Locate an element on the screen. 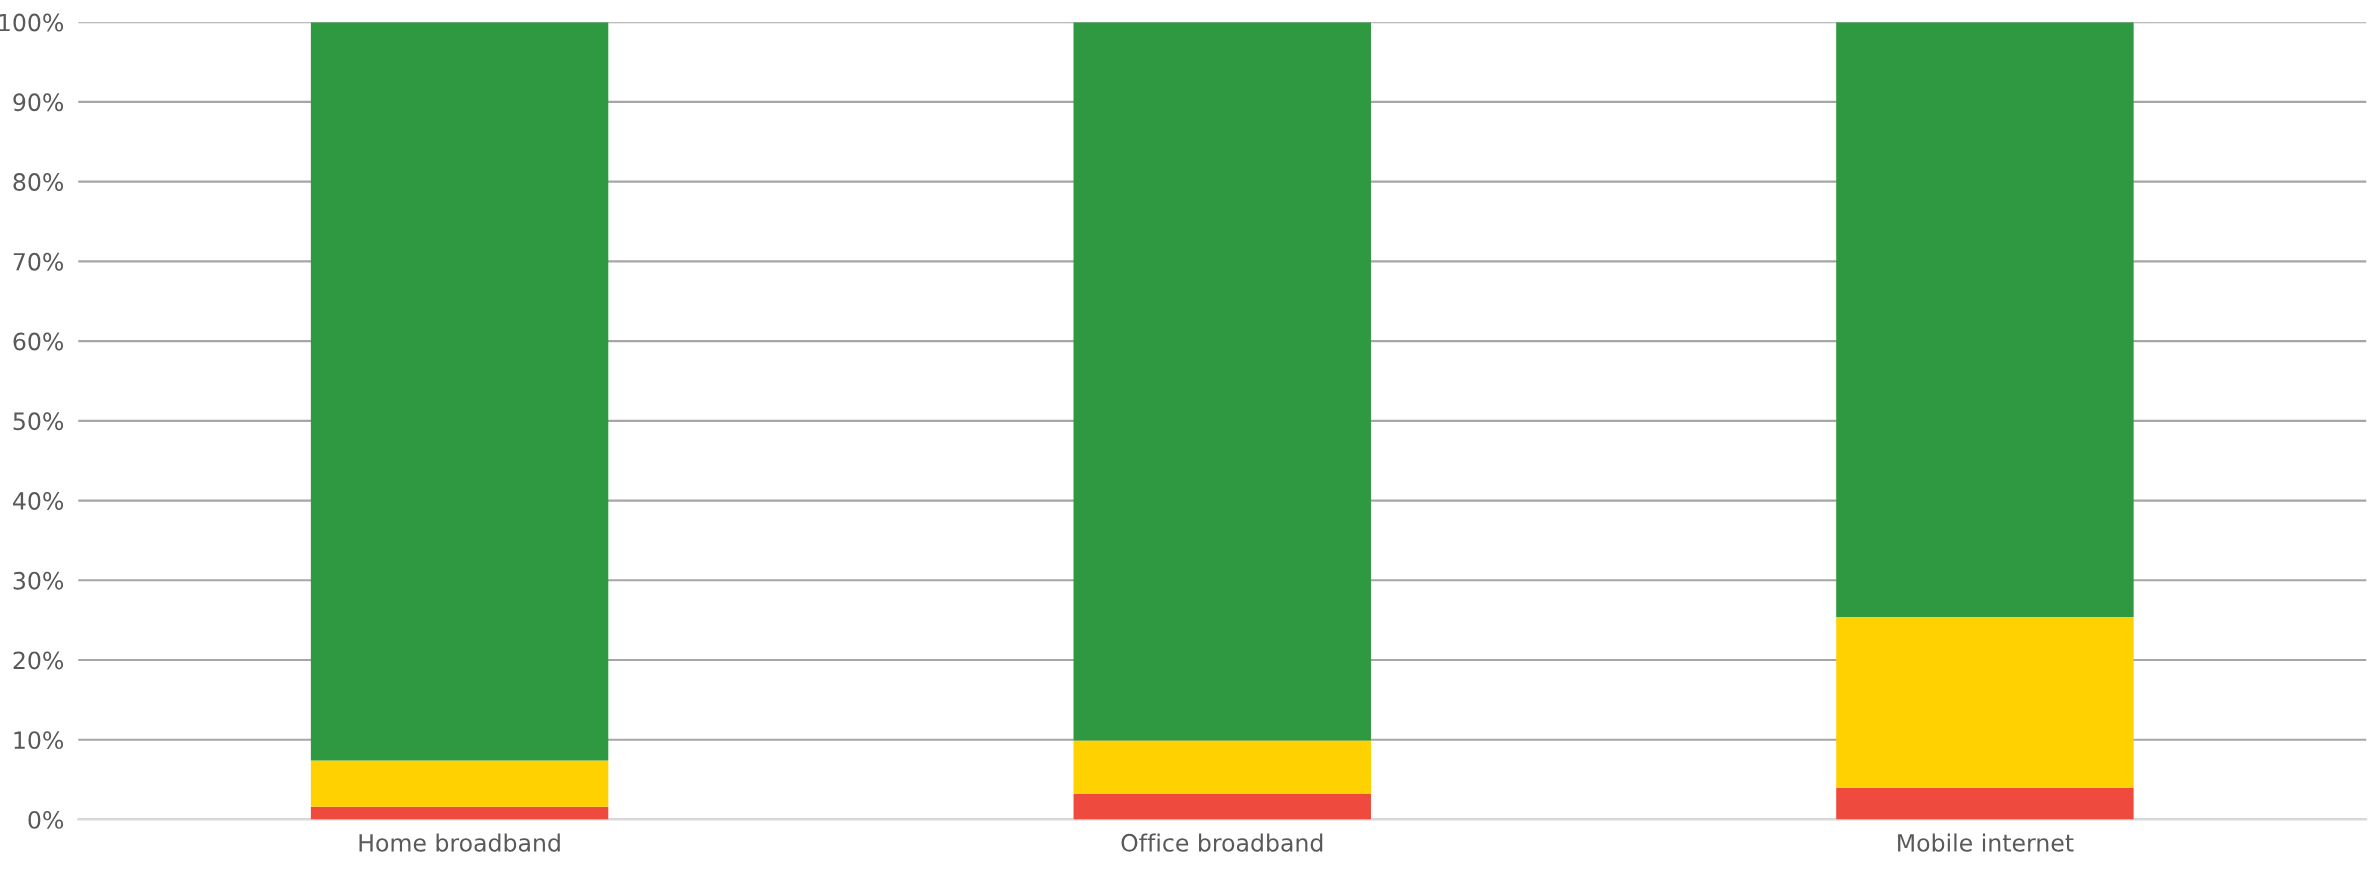 The image size is (2371, 886). x-tick-label: Home broadband is located at coordinates (459, 842).